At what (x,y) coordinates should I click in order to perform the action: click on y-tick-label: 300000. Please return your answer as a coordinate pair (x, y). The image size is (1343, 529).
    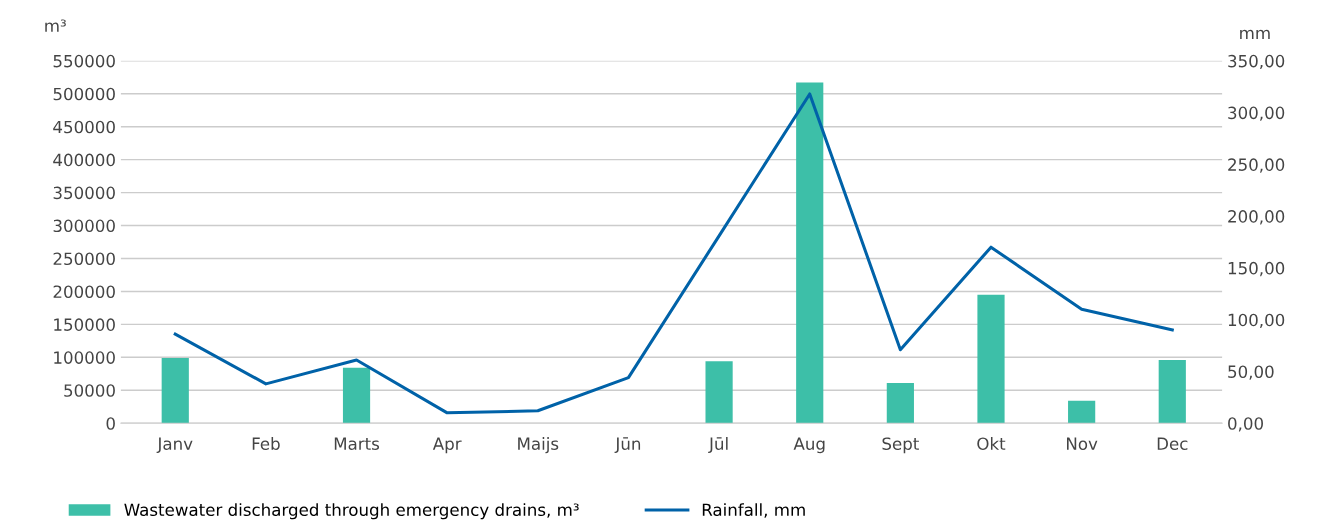
    Looking at the image, I should click on (84, 226).